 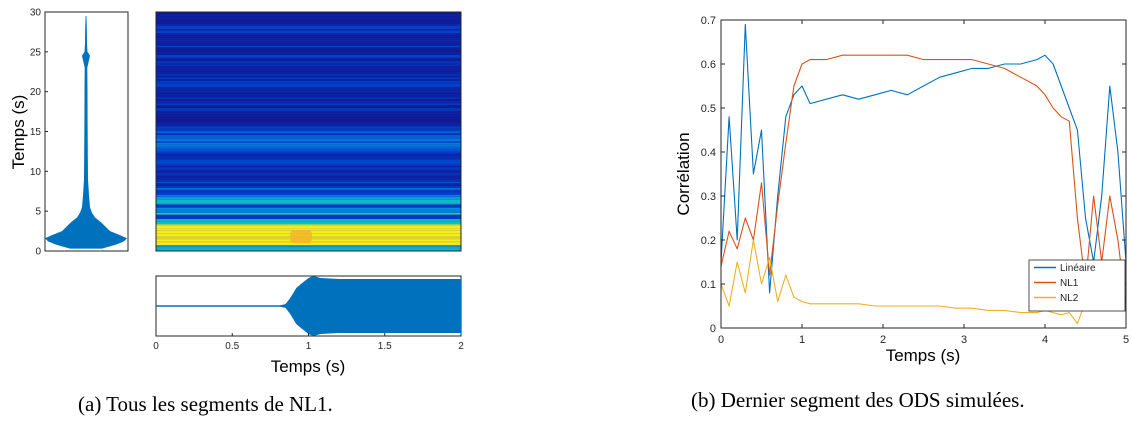 I want to click on series-line-nl2, so click(x=923, y=282).